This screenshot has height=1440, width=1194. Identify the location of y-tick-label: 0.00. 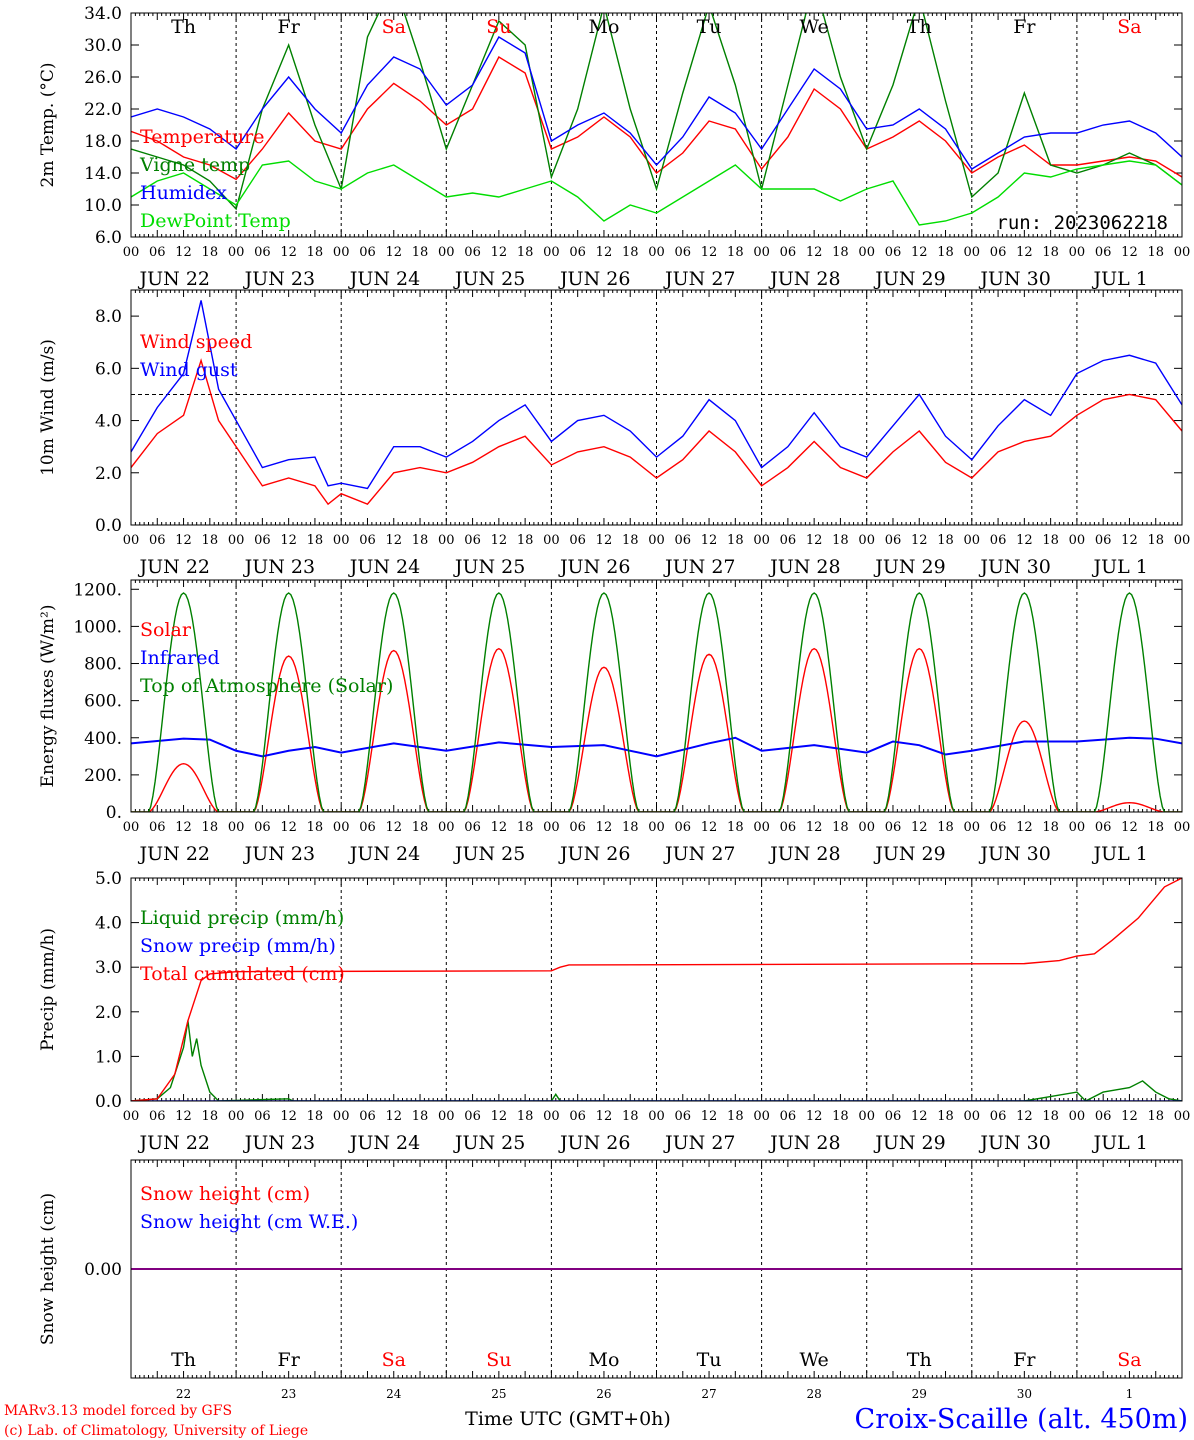
(103, 1270).